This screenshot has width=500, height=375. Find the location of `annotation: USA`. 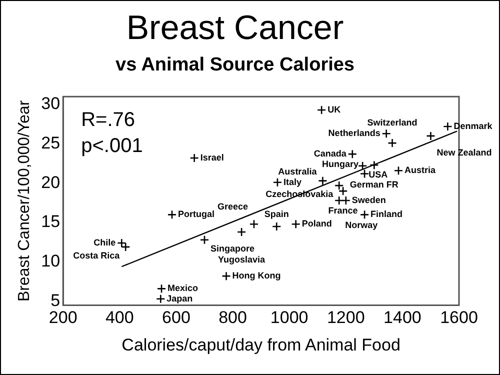

annotation: USA is located at coordinates (378, 174).